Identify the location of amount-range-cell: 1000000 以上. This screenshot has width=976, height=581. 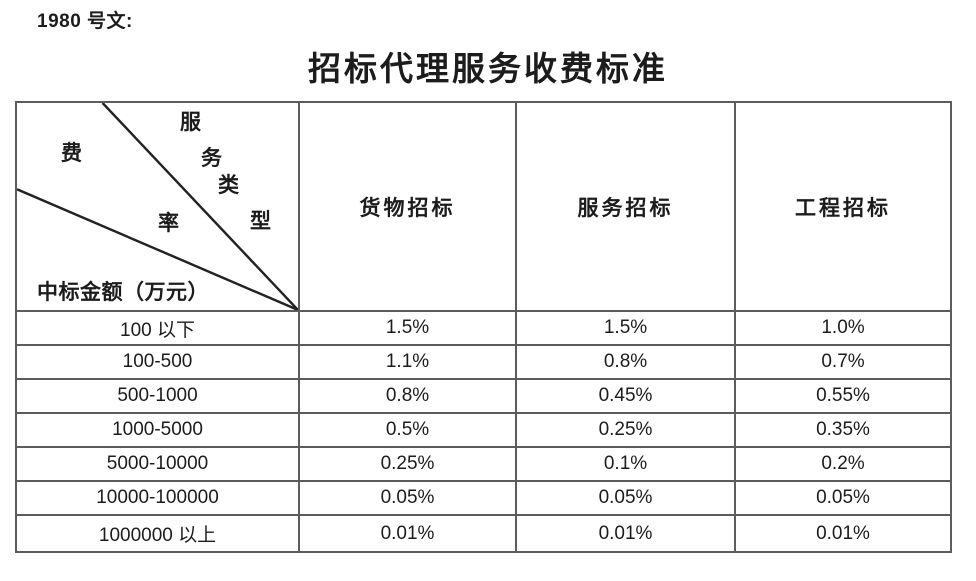
(157, 533).